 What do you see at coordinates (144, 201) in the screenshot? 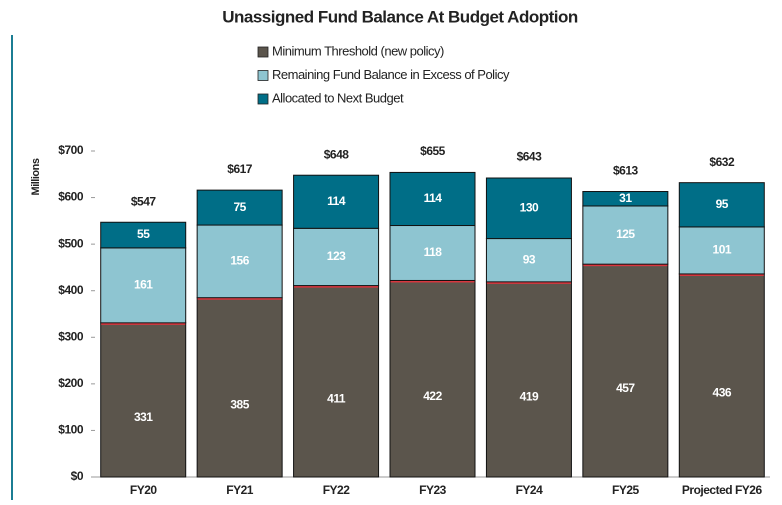
I see `total-label: $547` at bounding box center [144, 201].